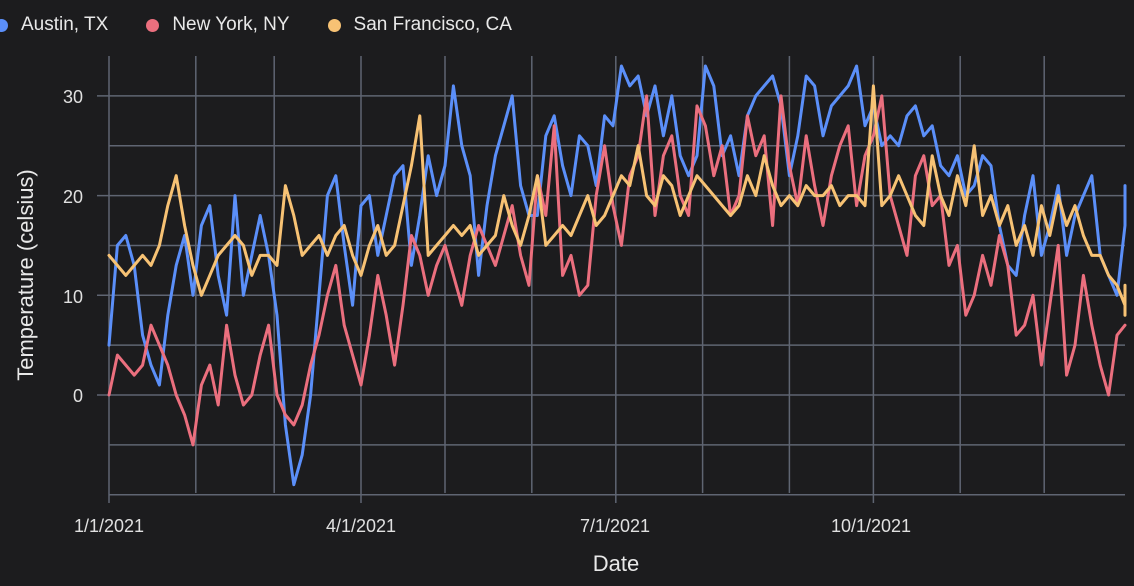 The image size is (1134, 586). I want to click on y-tick-label: 30, so click(73, 97).